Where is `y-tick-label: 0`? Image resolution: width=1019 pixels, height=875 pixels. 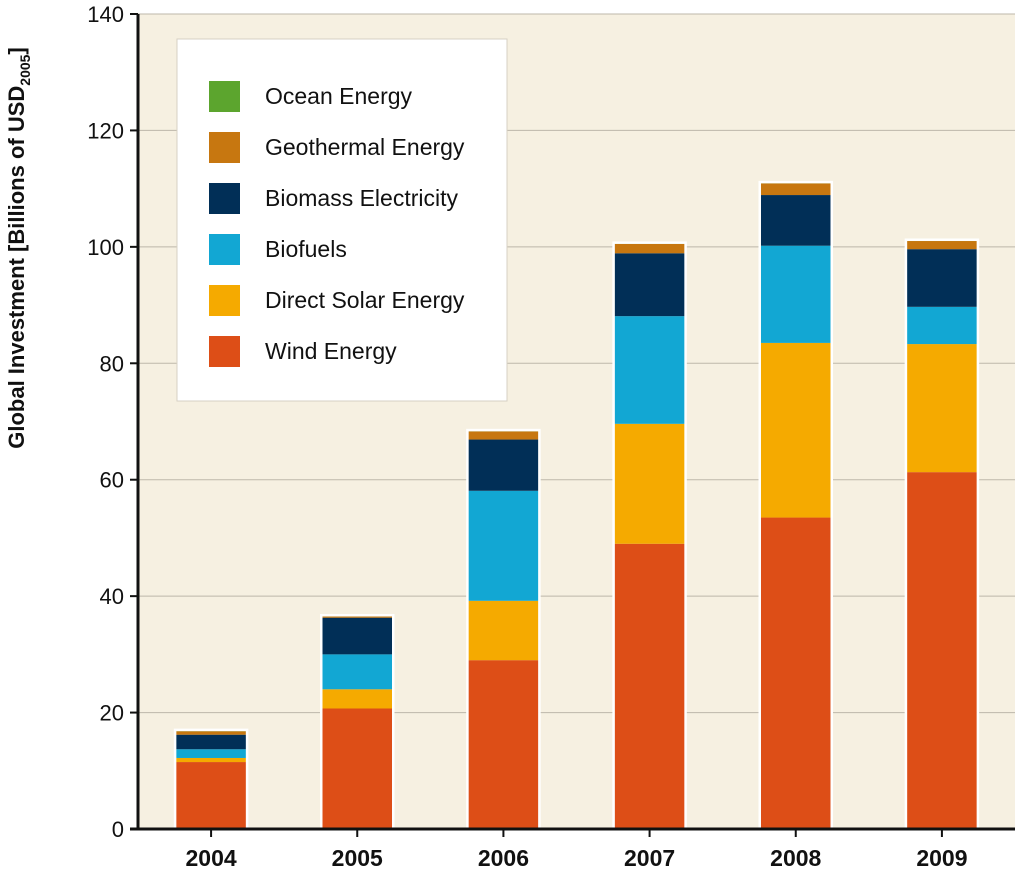
y-tick-label: 0 is located at coordinates (118, 829).